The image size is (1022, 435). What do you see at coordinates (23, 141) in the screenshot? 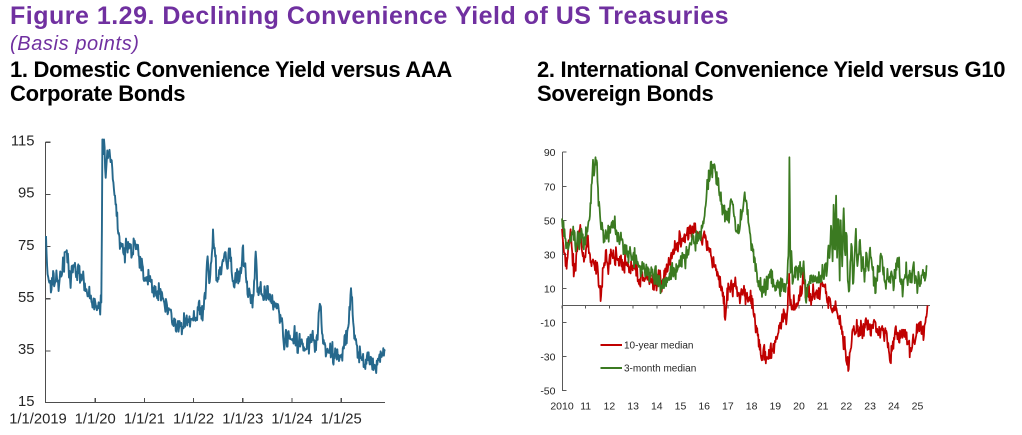
I see `svg-text: 115` at bounding box center [23, 141].